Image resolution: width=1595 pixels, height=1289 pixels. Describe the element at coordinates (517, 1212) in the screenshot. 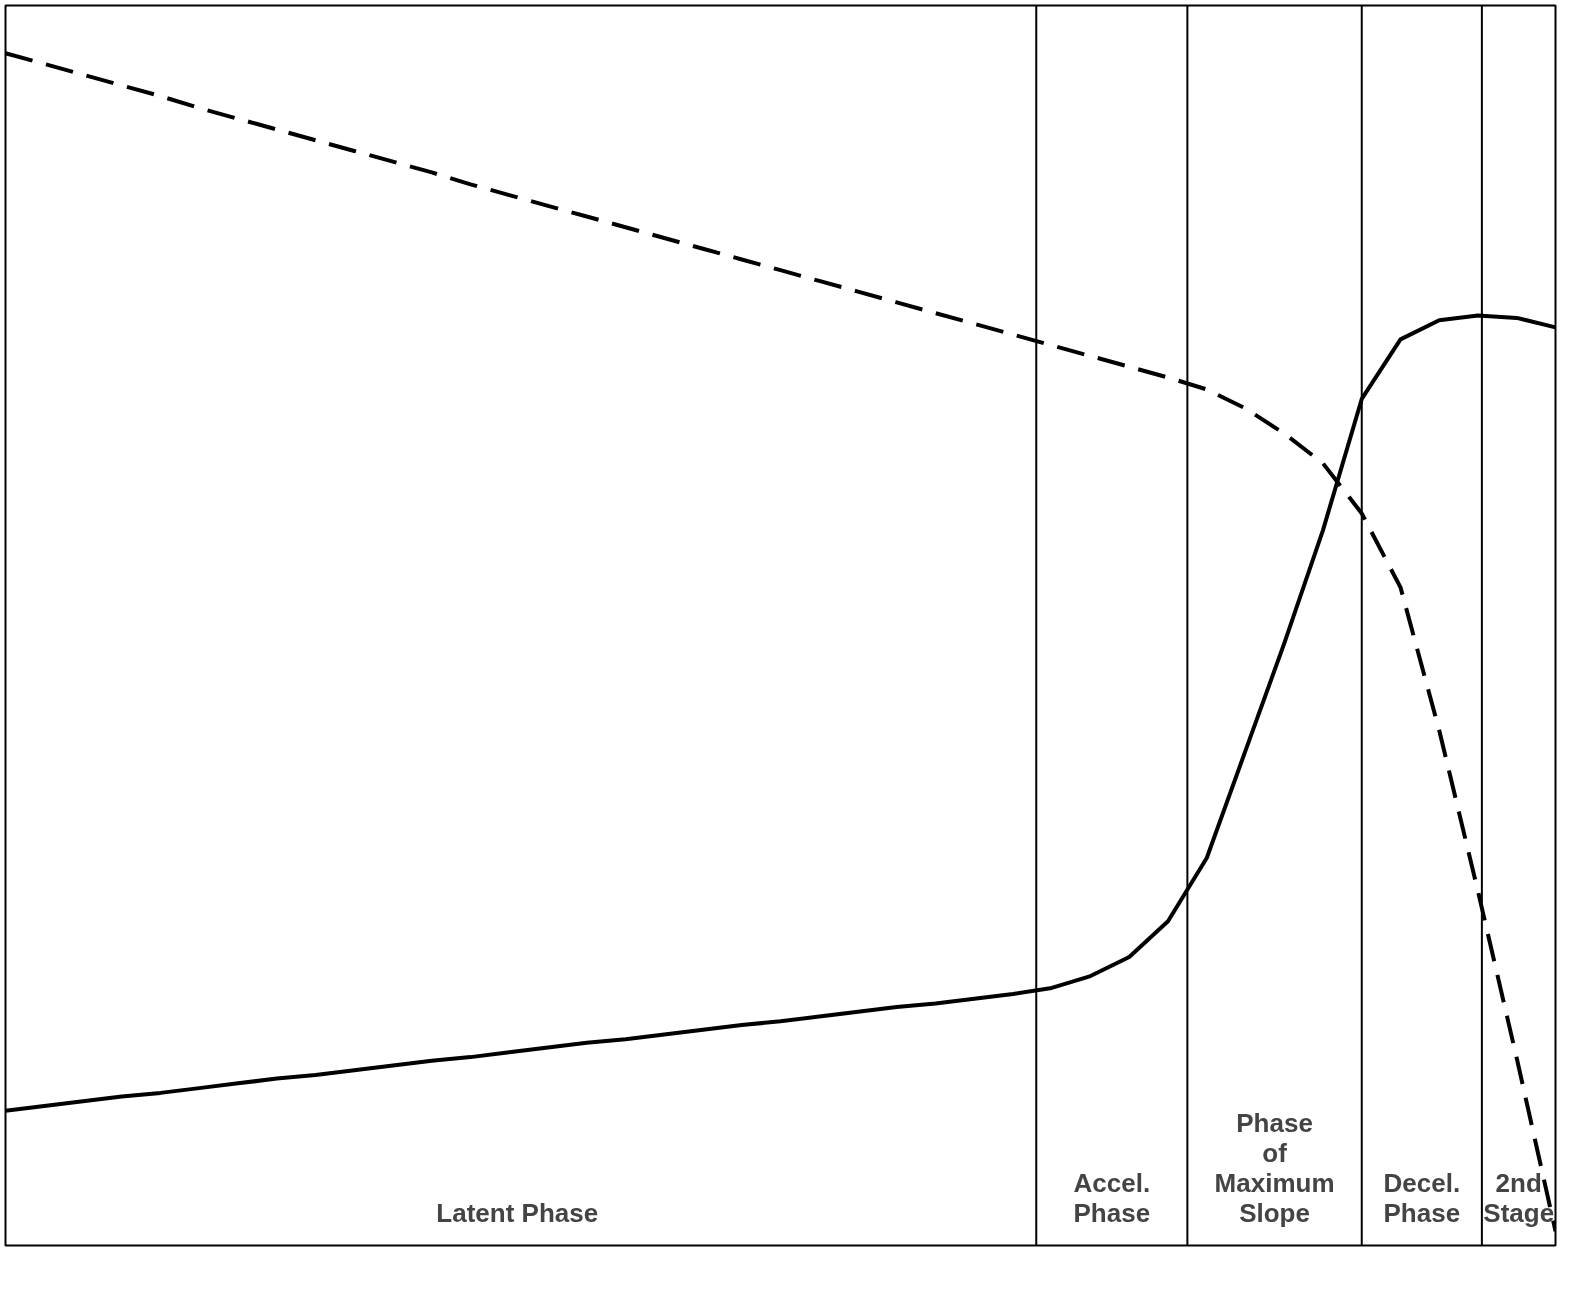

I see `annotation: Latent Phase` at that location.